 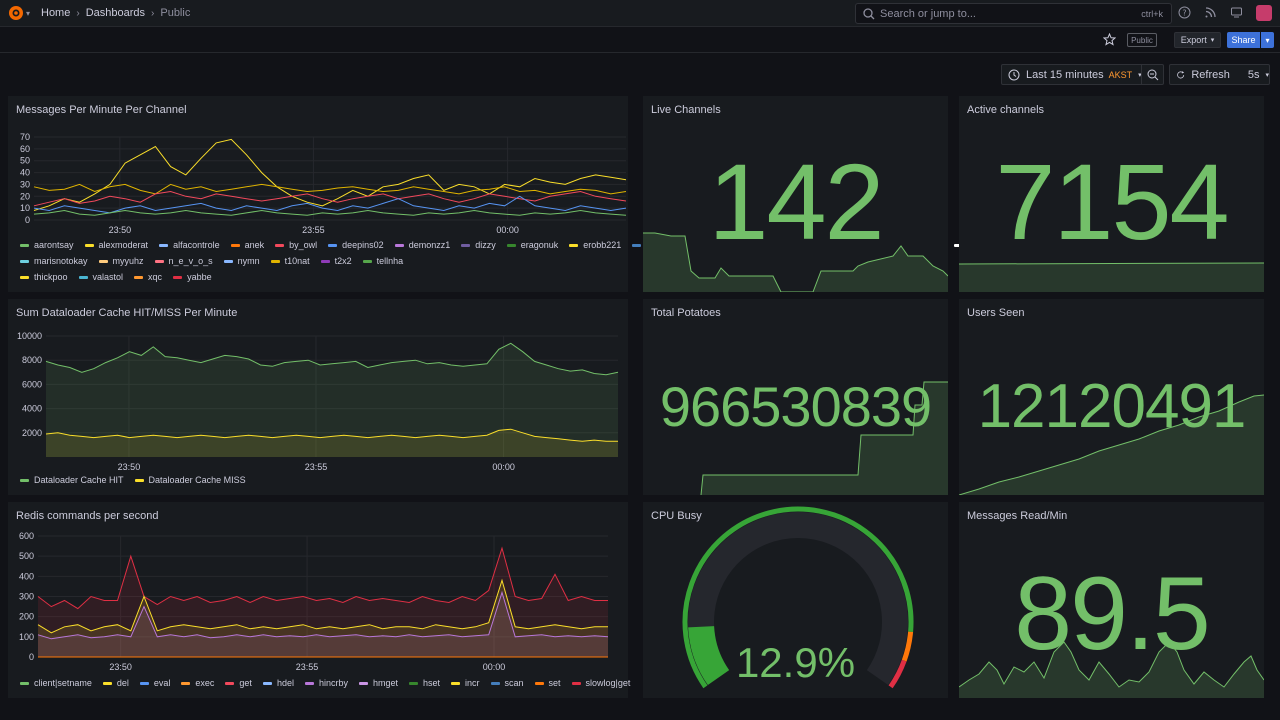 I want to click on y-tick-label: 10, so click(x=25, y=208).